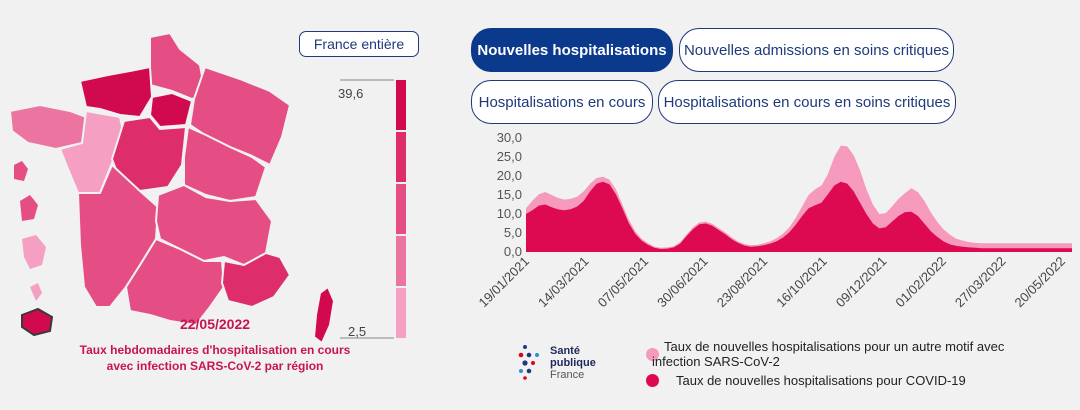 The image size is (1080, 410). What do you see at coordinates (682, 282) in the screenshot?
I see `x-tick-label: 30/06/2021` at bounding box center [682, 282].